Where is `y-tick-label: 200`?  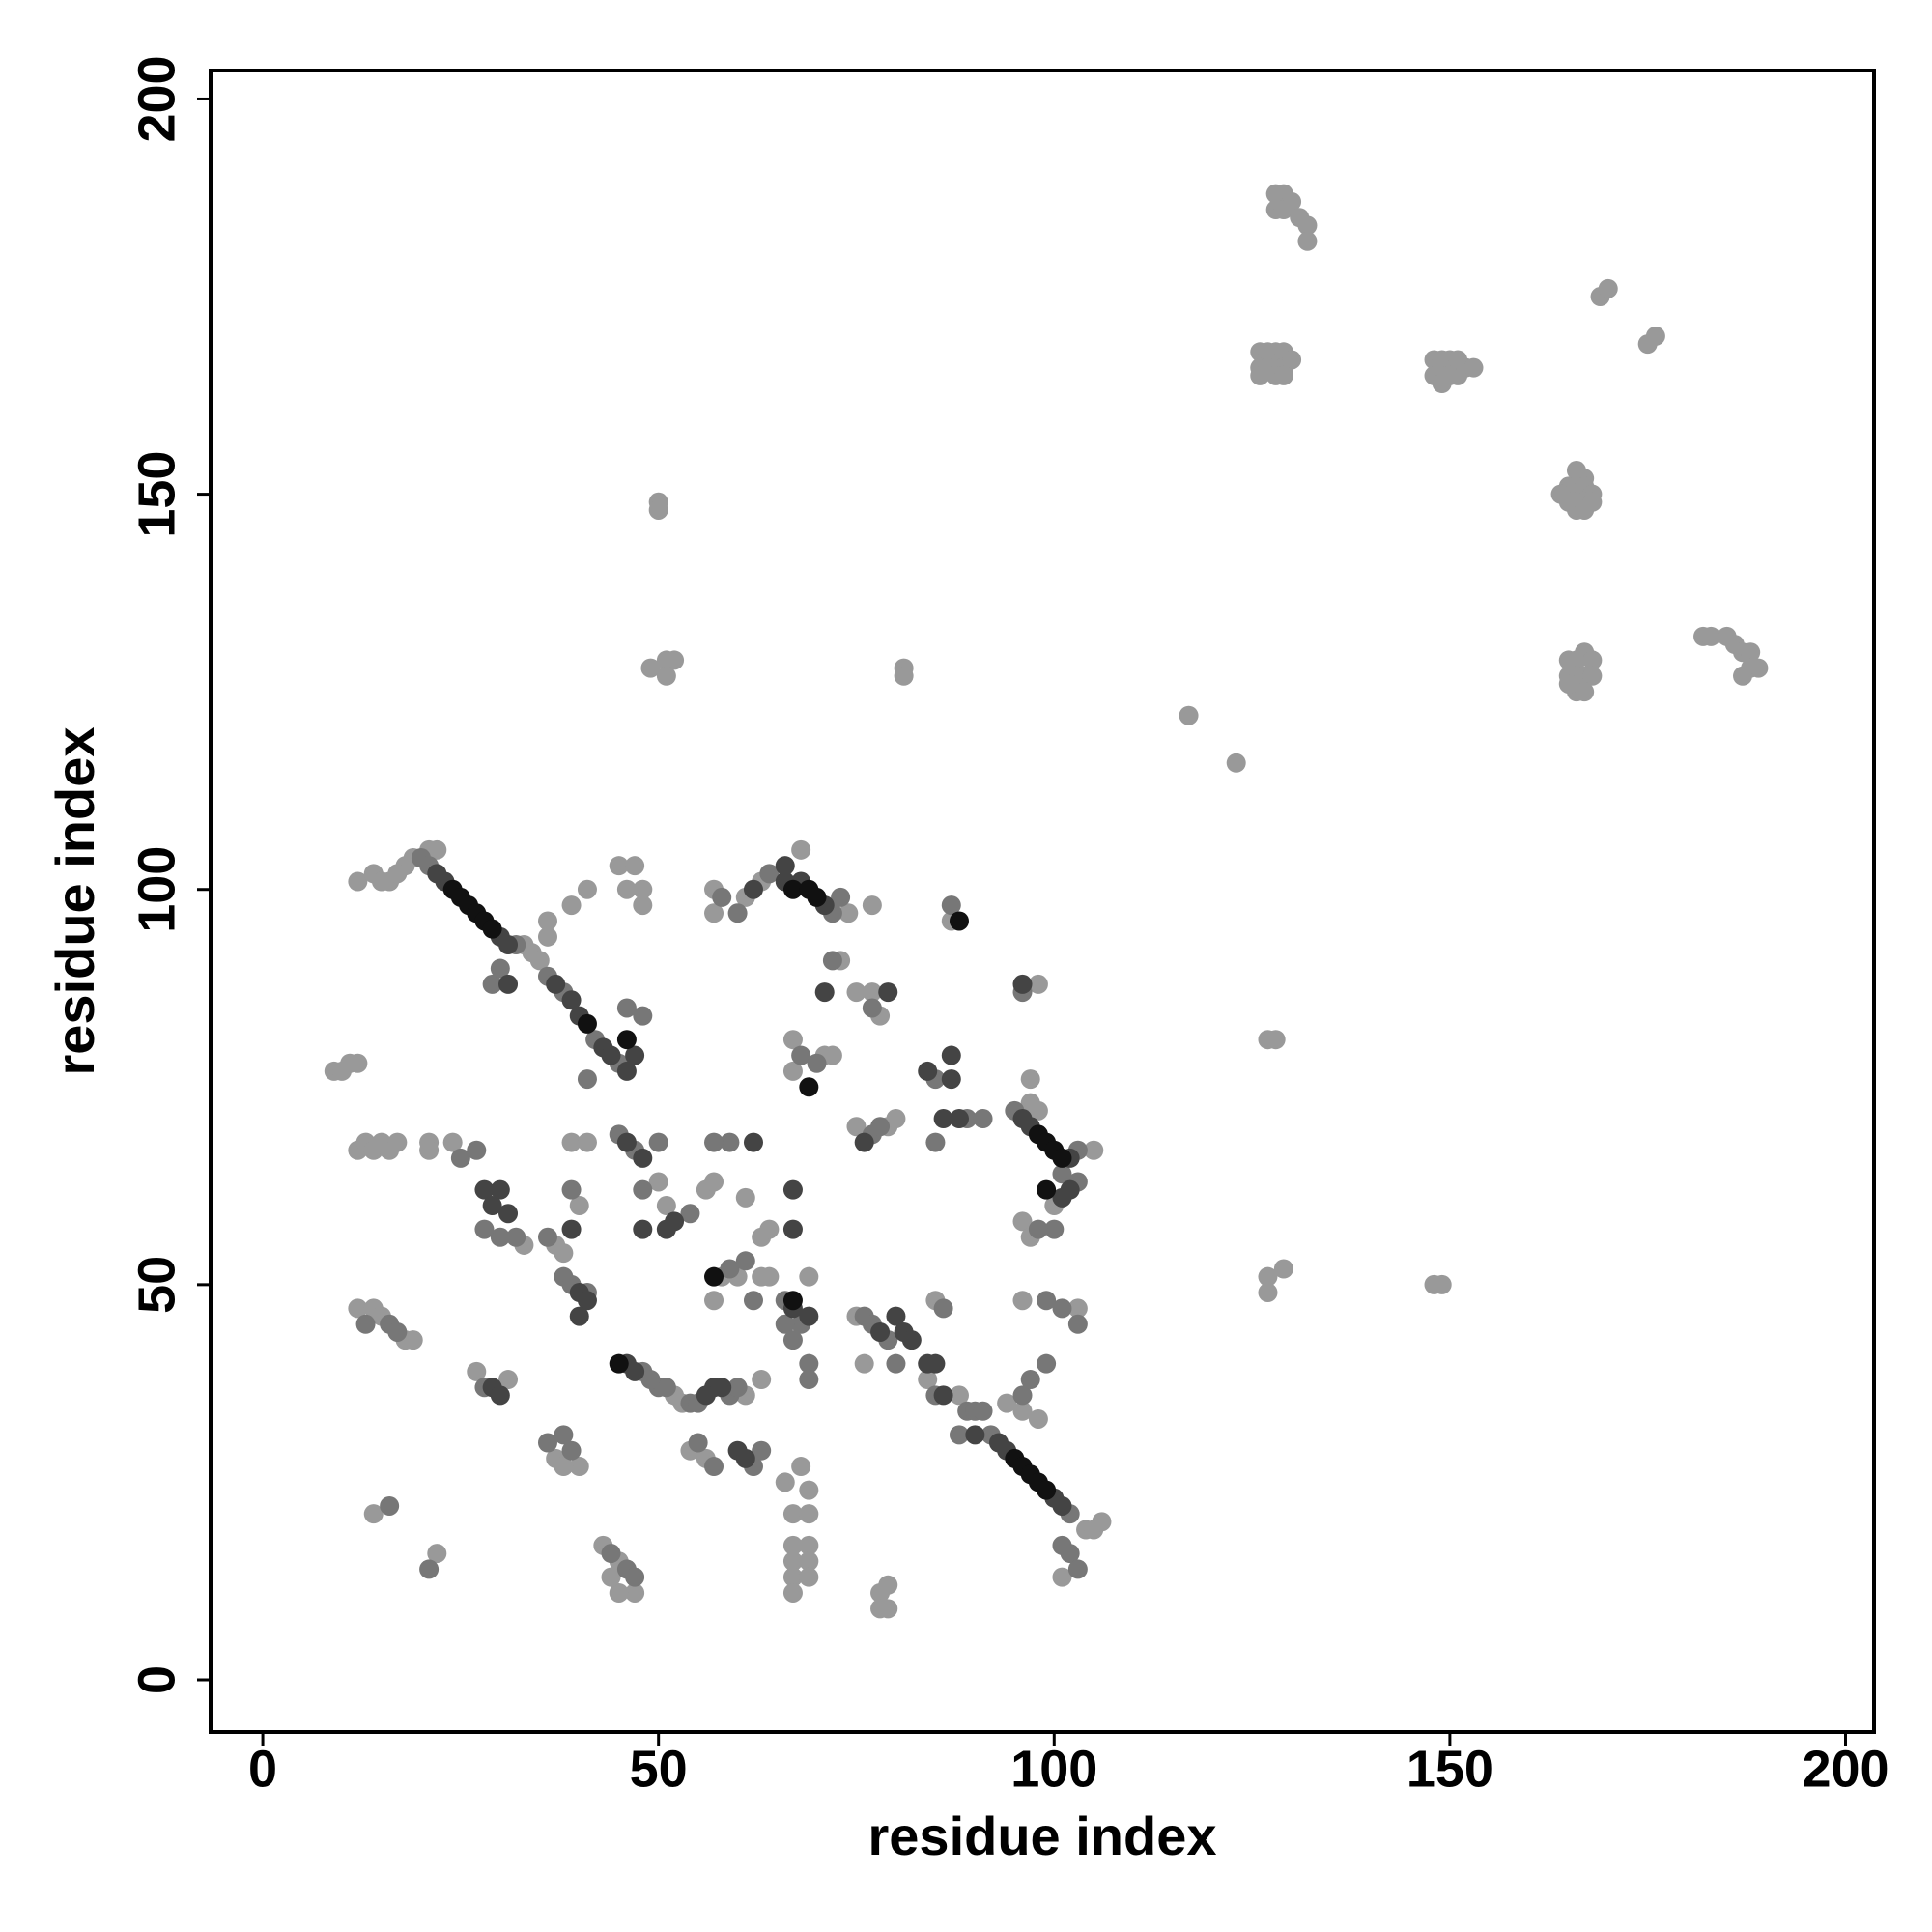 y-tick-label: 200 is located at coordinates (156, 98).